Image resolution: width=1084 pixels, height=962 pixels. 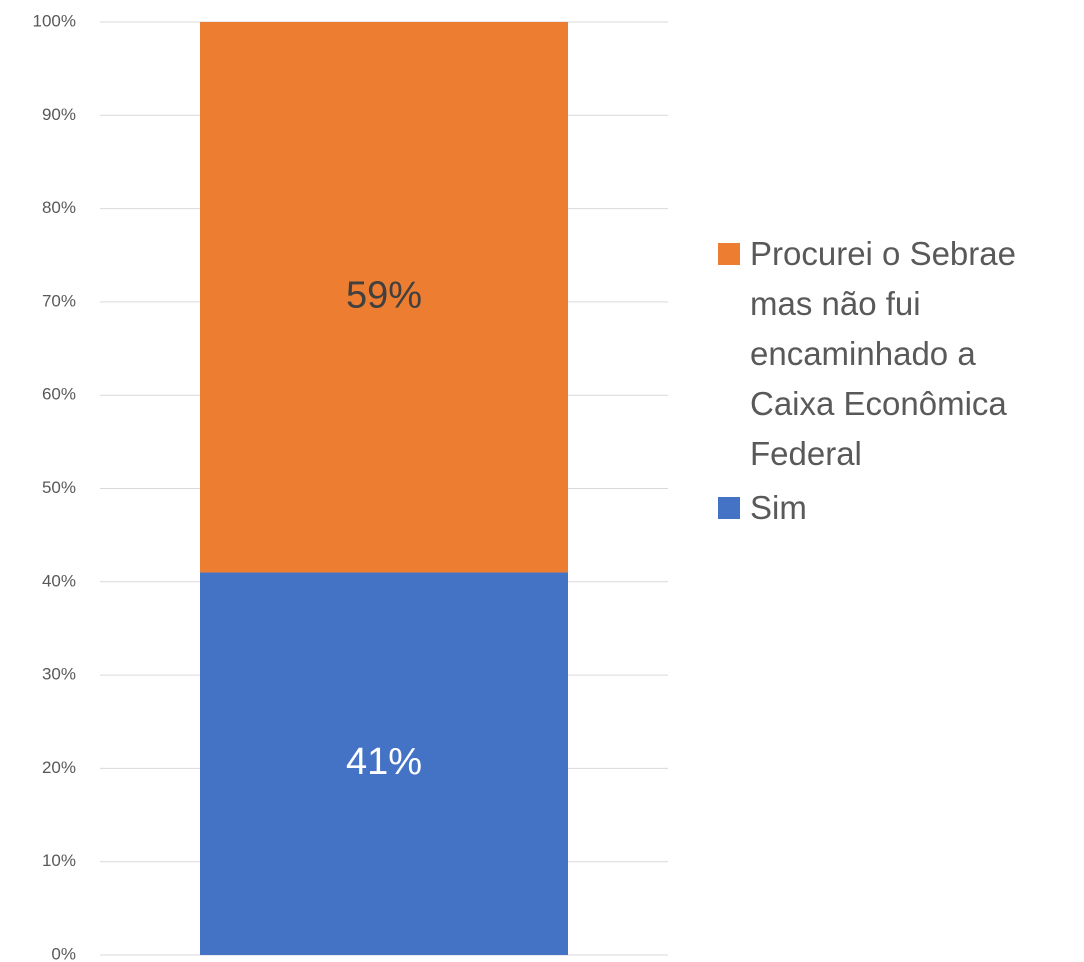 I want to click on y-tick-label: 60%, so click(x=59, y=394).